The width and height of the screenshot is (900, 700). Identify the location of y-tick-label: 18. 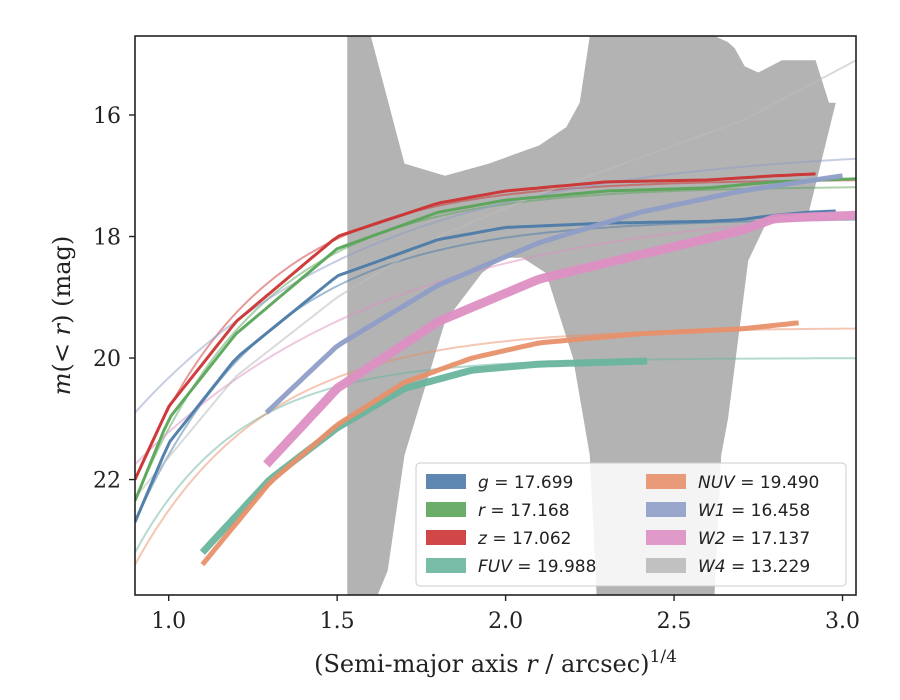
(107, 238).